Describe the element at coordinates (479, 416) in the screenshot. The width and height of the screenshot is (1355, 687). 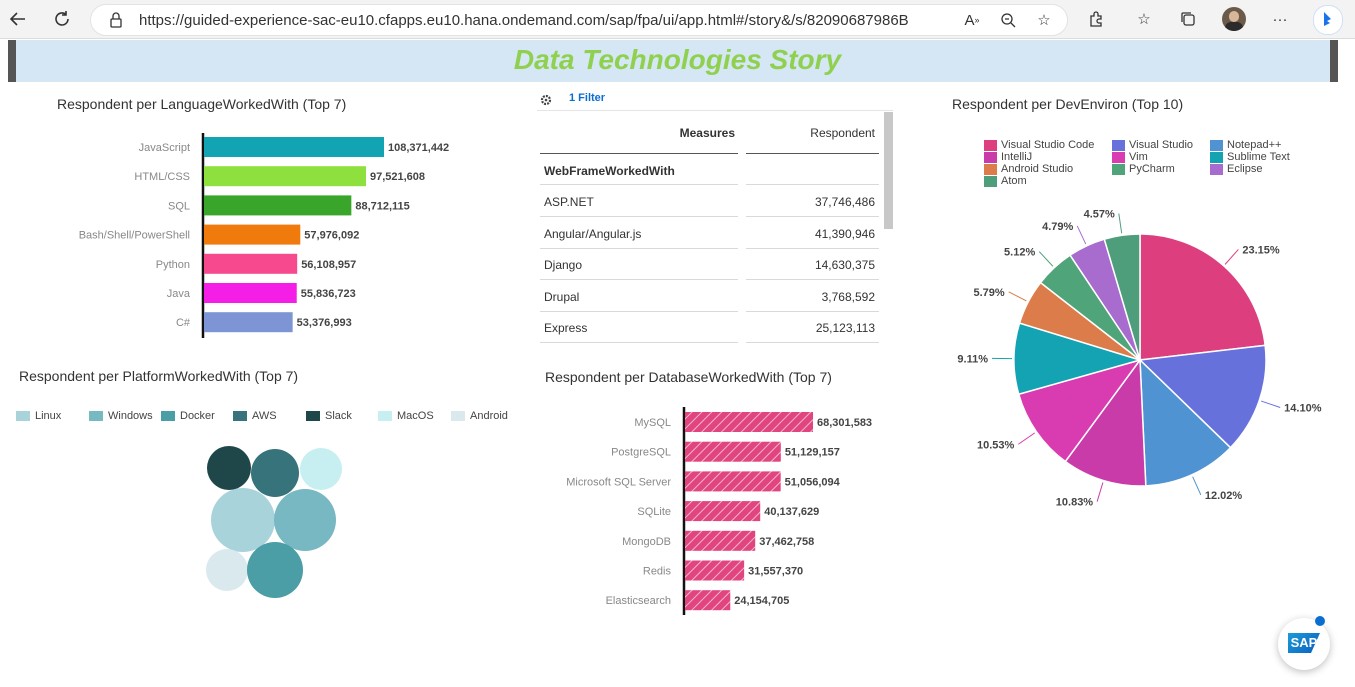
I see `legend-item: Android` at that location.